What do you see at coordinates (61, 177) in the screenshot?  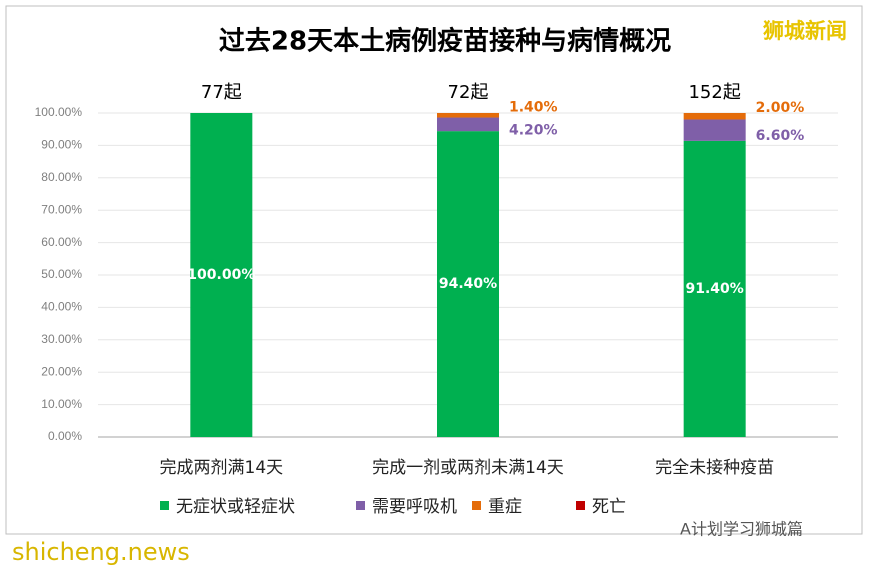 I see `y-tick-label: 80.00%` at bounding box center [61, 177].